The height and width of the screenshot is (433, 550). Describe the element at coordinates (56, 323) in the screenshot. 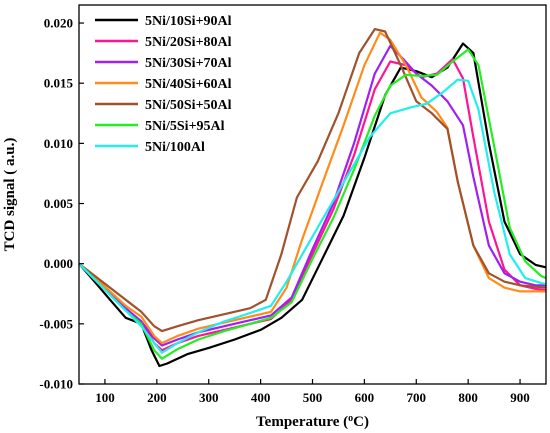

I see `y-tick-label: -0.005` at that location.